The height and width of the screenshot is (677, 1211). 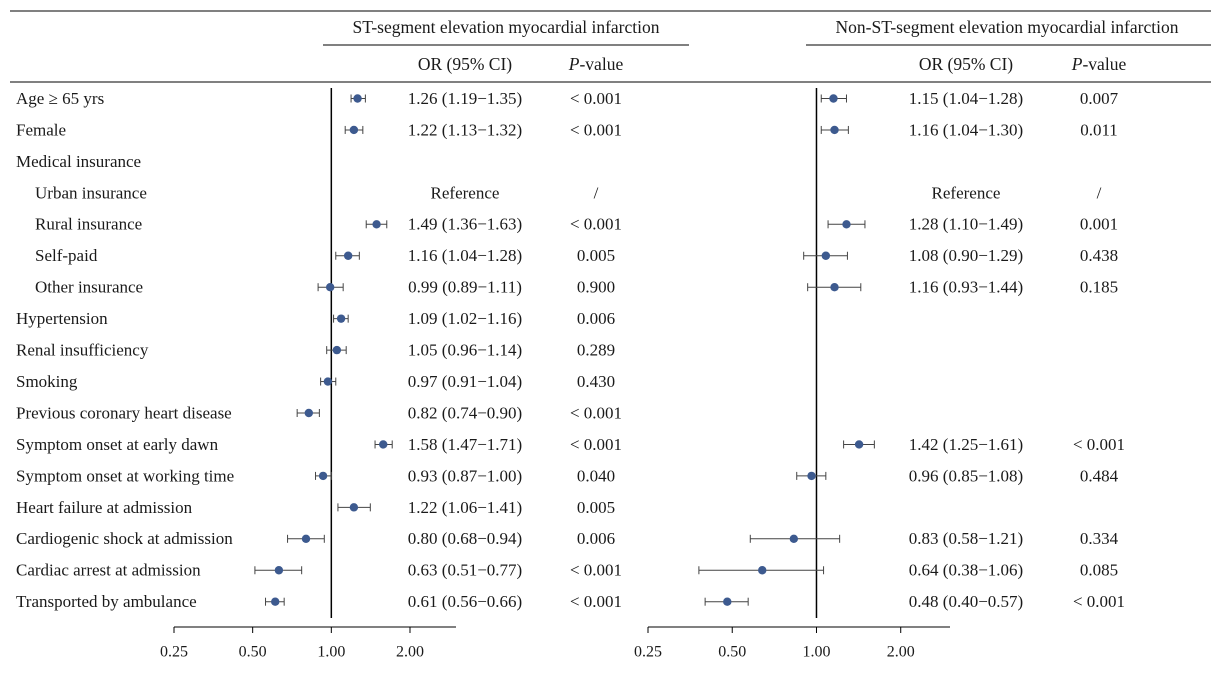 I want to click on row-label: Rural insurance, so click(x=88, y=224).